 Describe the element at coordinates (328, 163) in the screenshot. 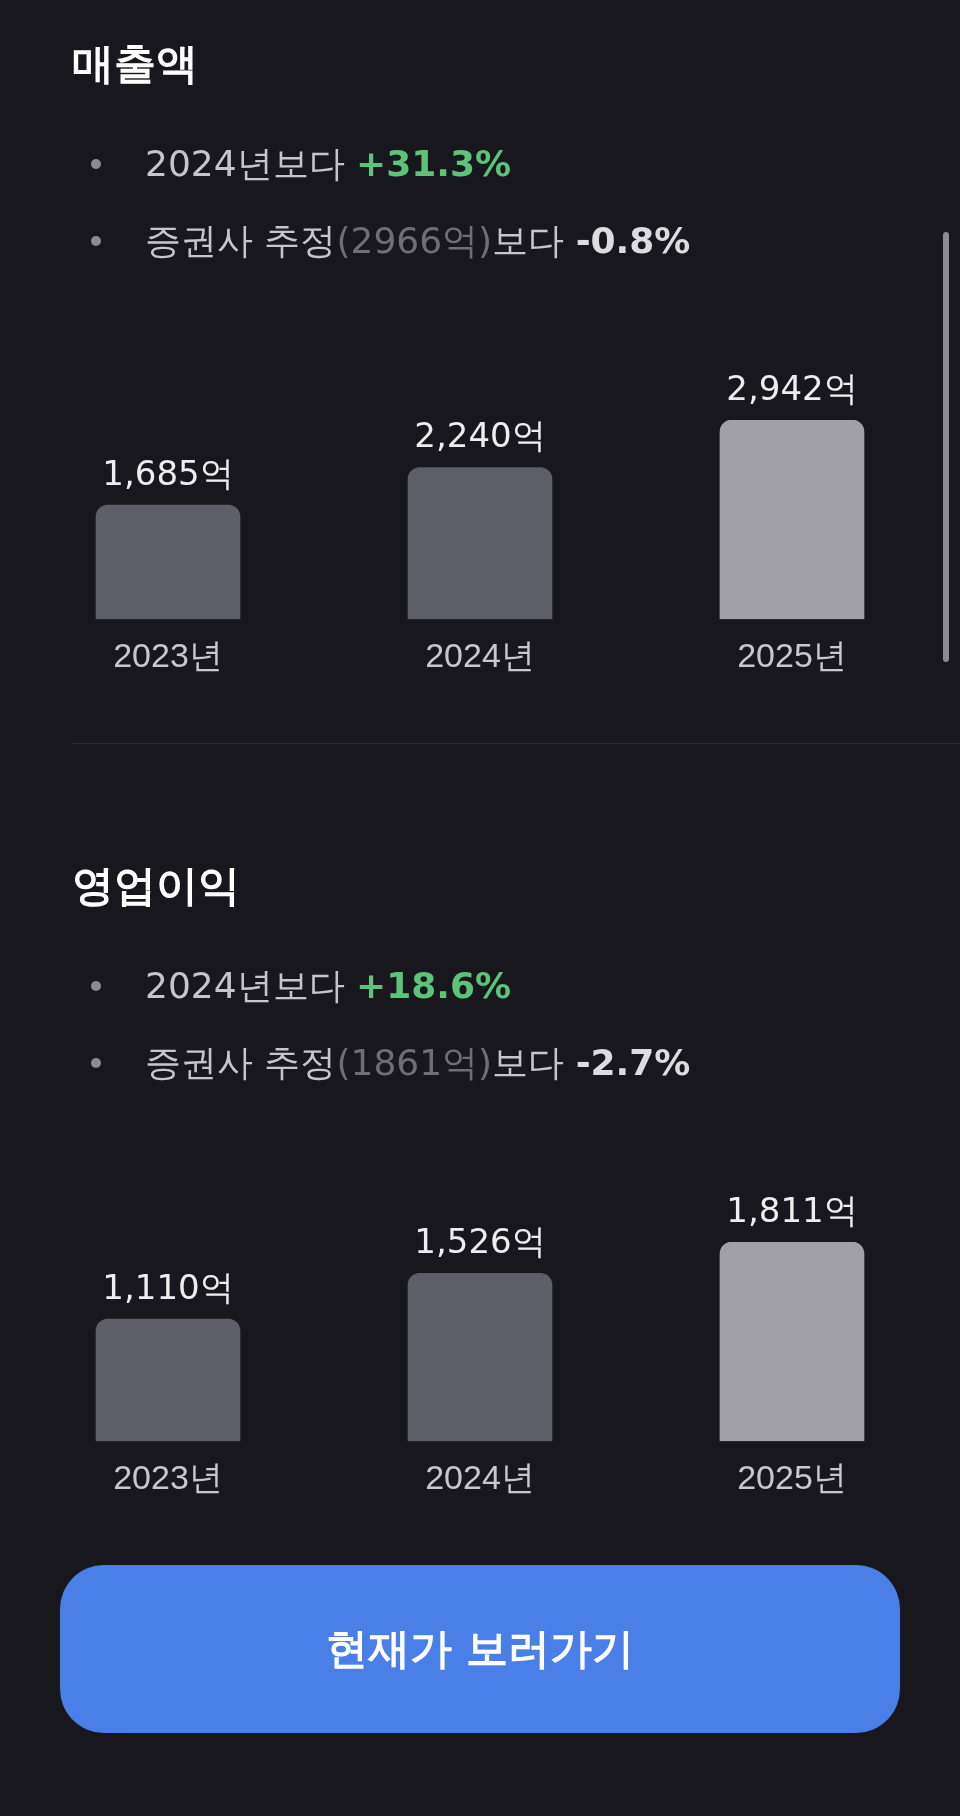

I see `text: 2024년보다 +31.3%` at that location.